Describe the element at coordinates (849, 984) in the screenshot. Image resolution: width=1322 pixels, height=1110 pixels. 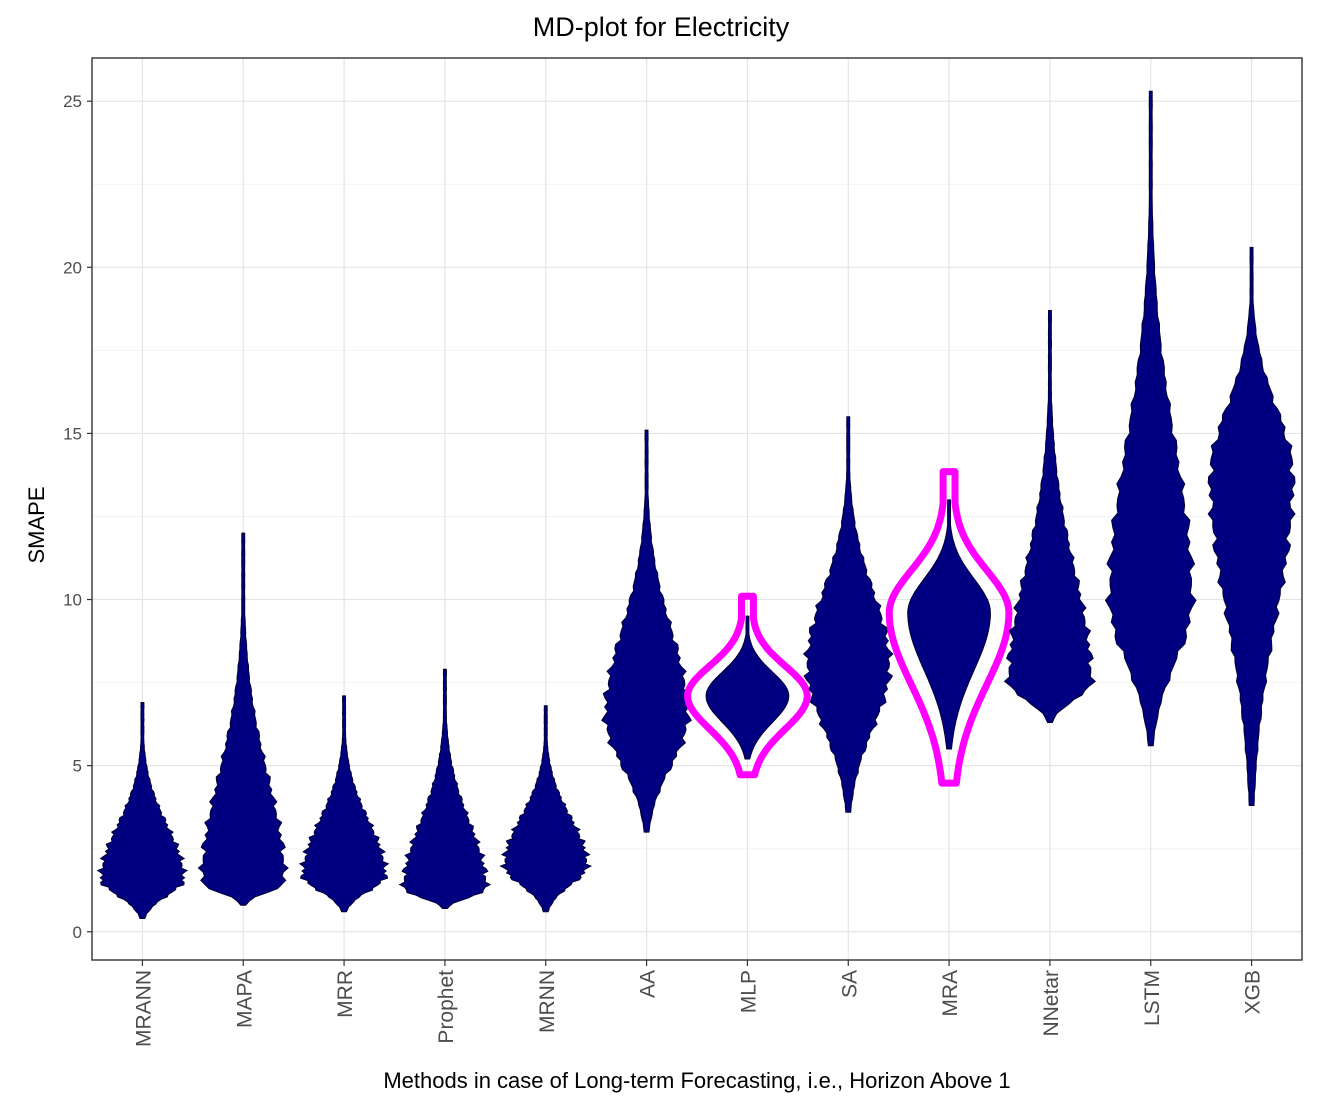
I see `x-tick-label: SA` at that location.